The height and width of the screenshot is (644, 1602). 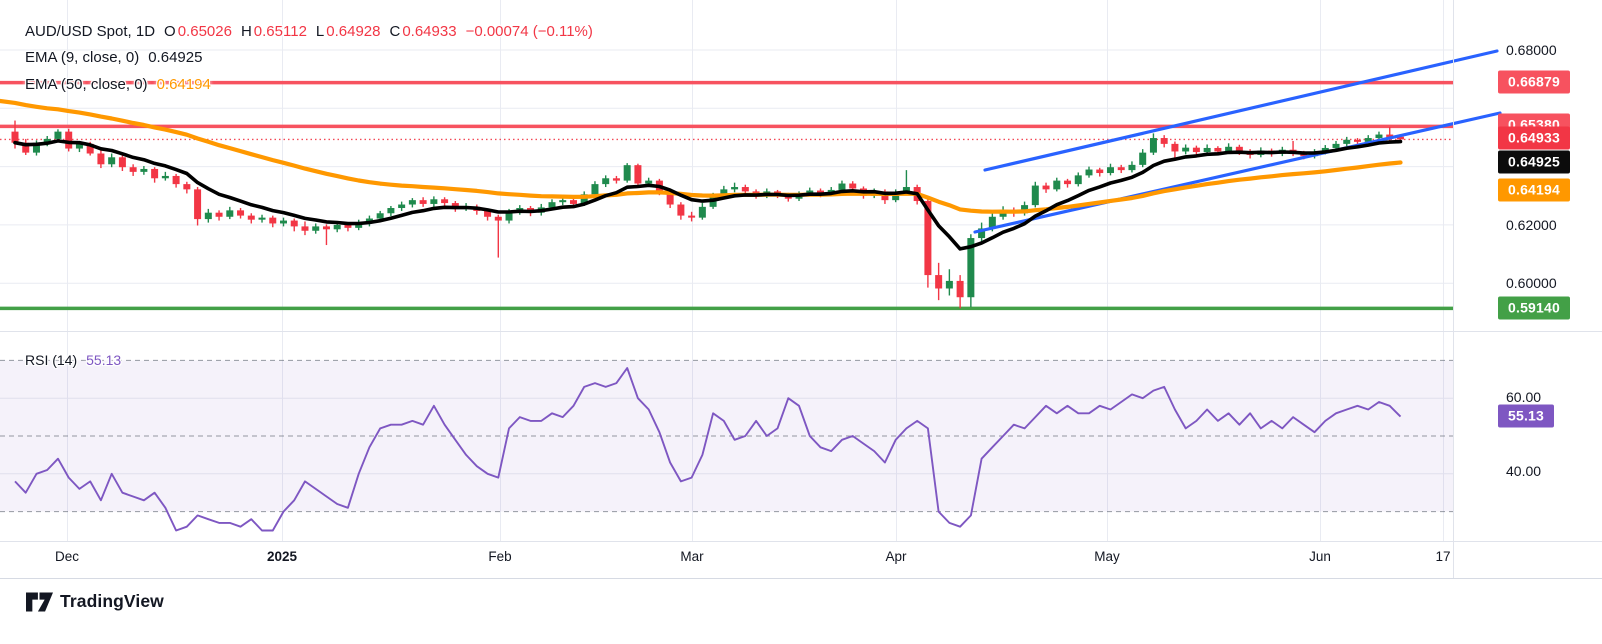 I want to click on time-axis-label: Jun, so click(x=1320, y=556).